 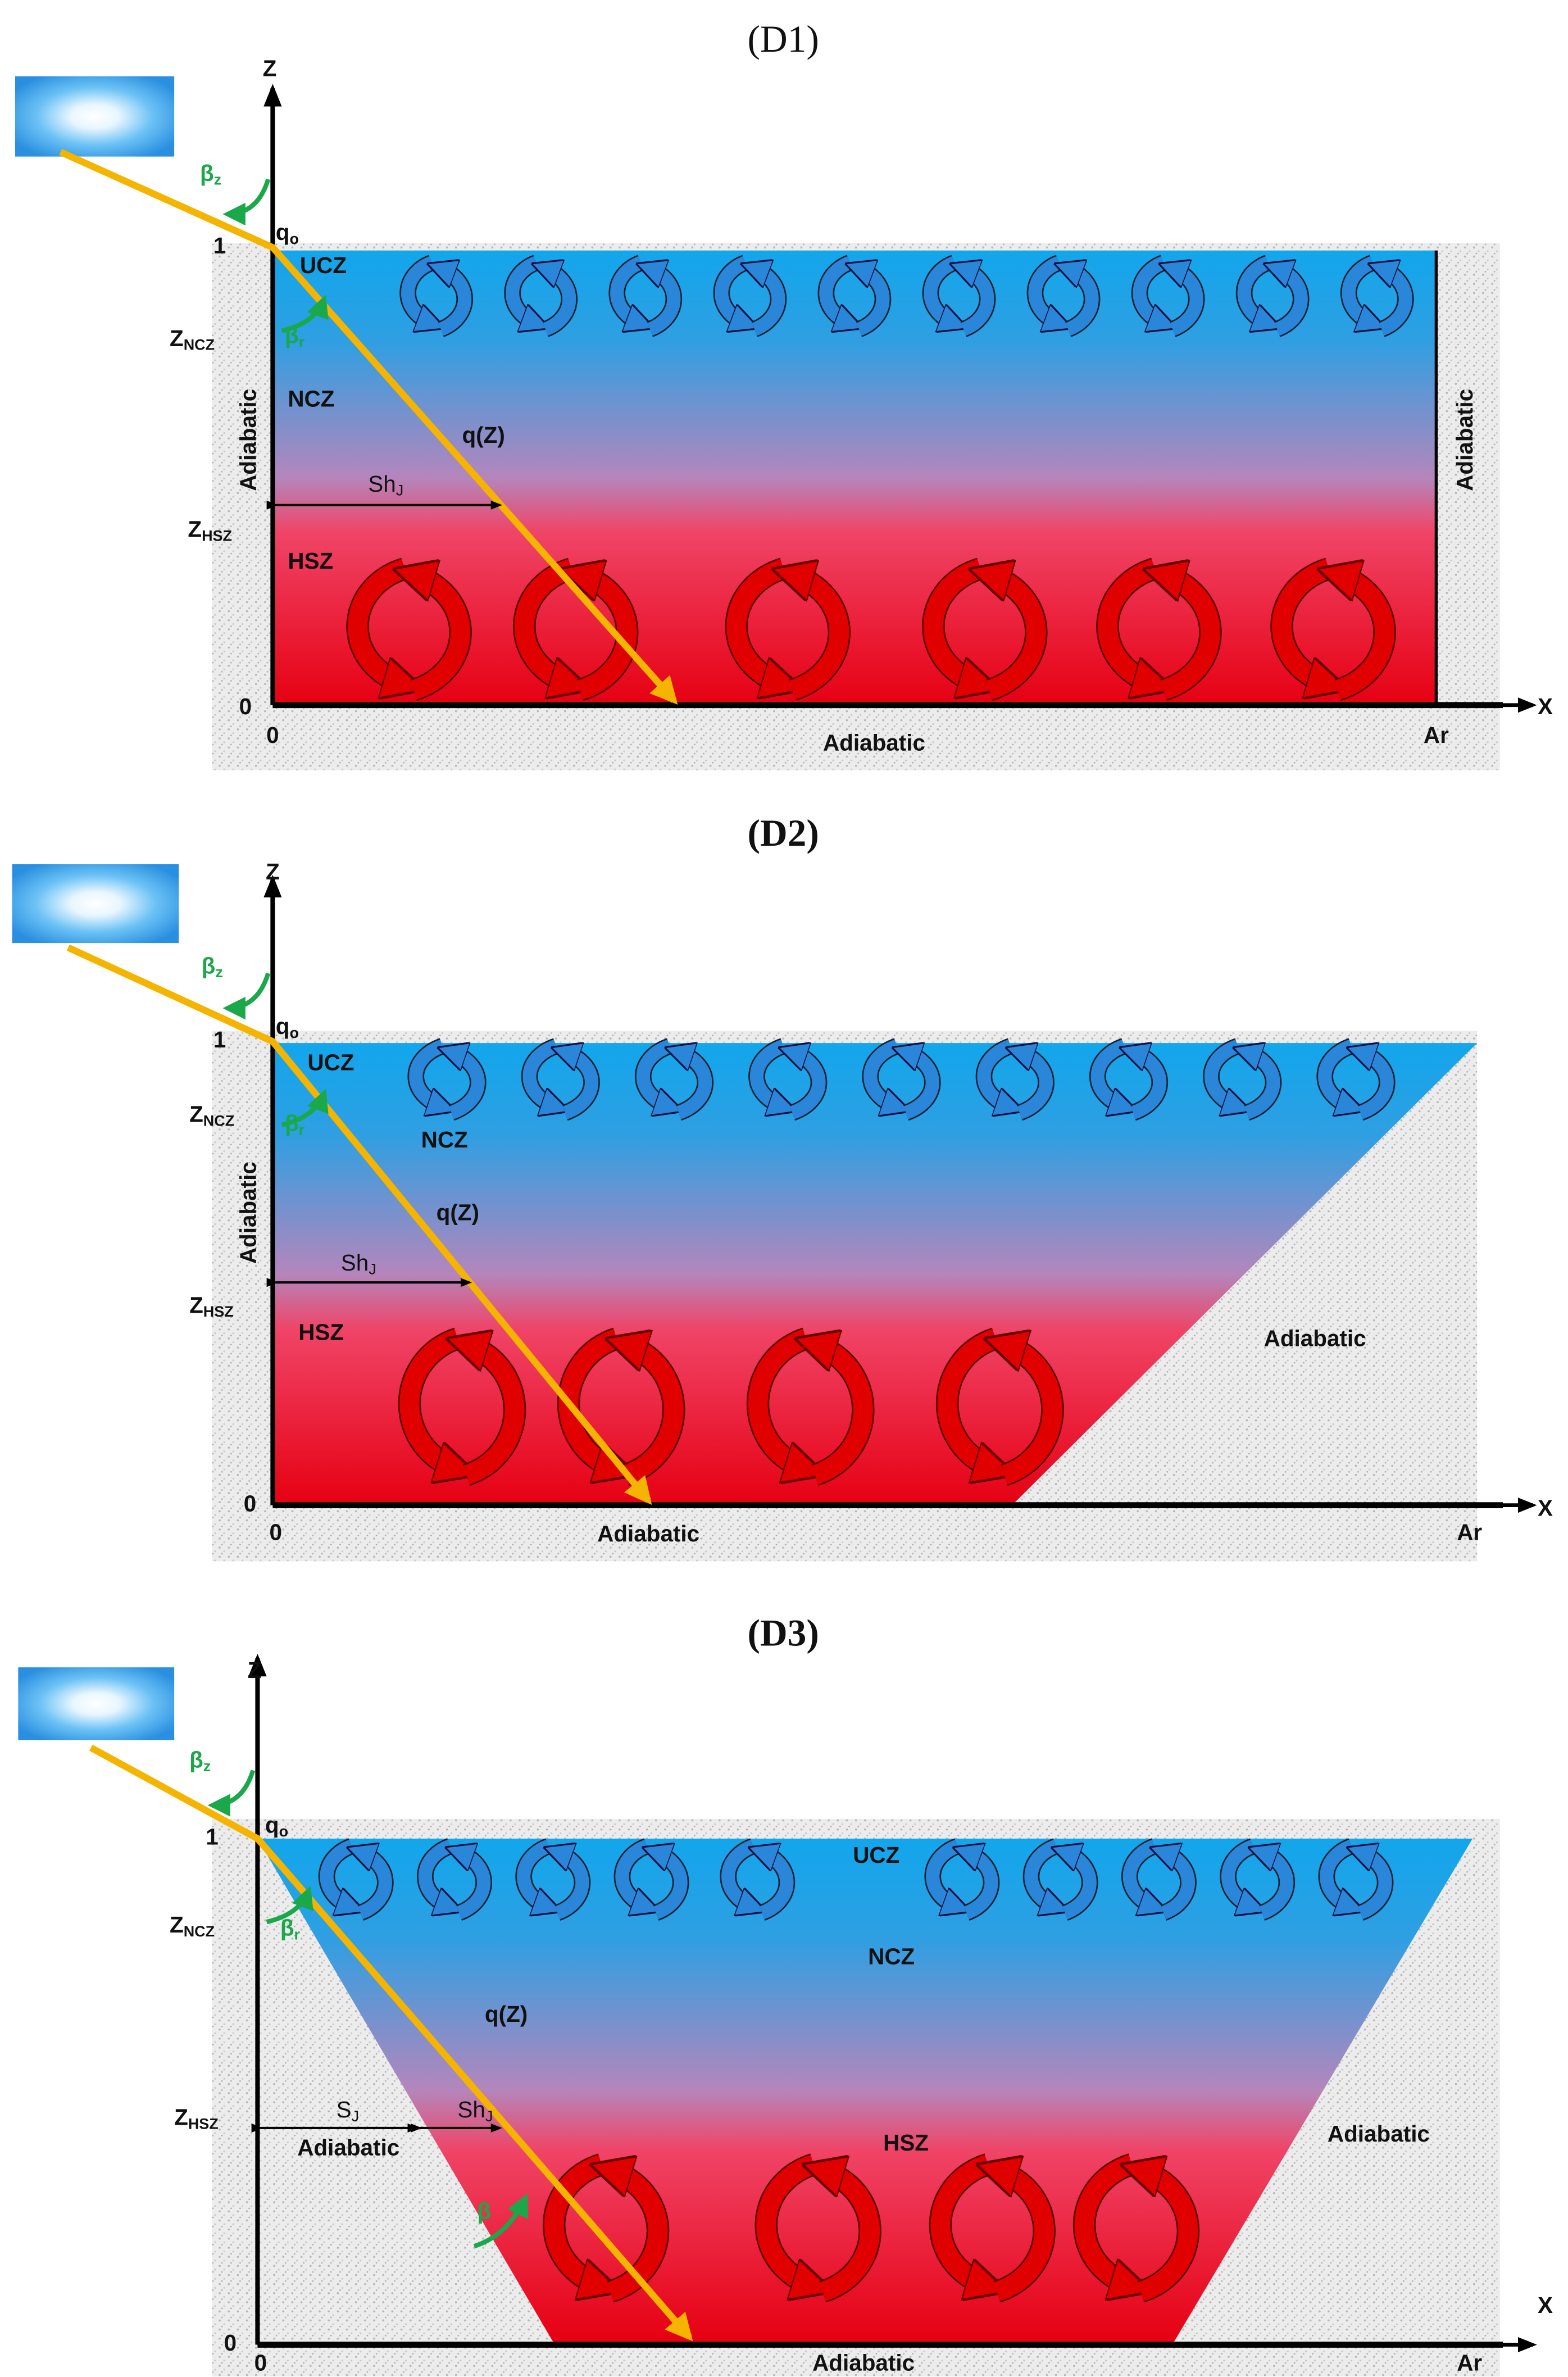 What do you see at coordinates (783, 1633) in the screenshot?
I see `panel-title: (D3)` at bounding box center [783, 1633].